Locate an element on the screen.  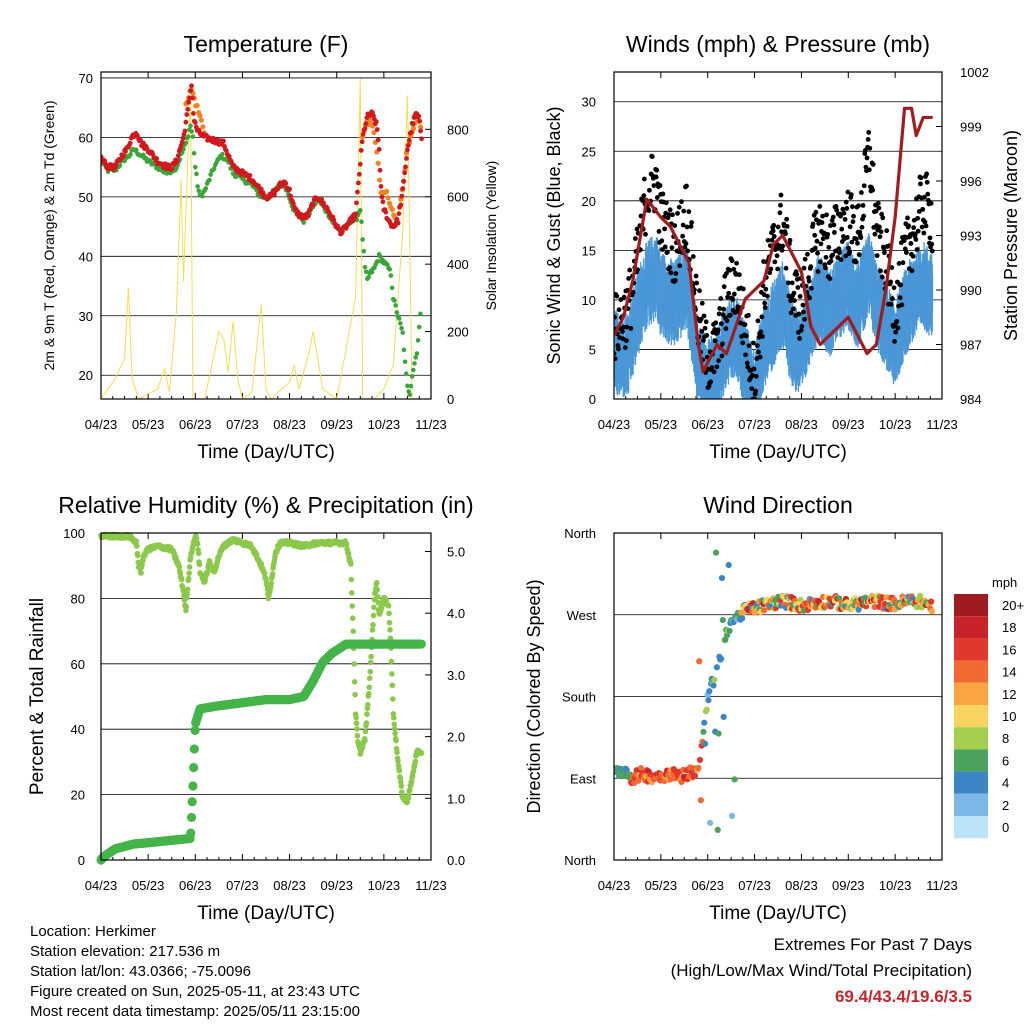
winds-title: Winds (mph) & Pressure (mb) is located at coordinates (778, 44).